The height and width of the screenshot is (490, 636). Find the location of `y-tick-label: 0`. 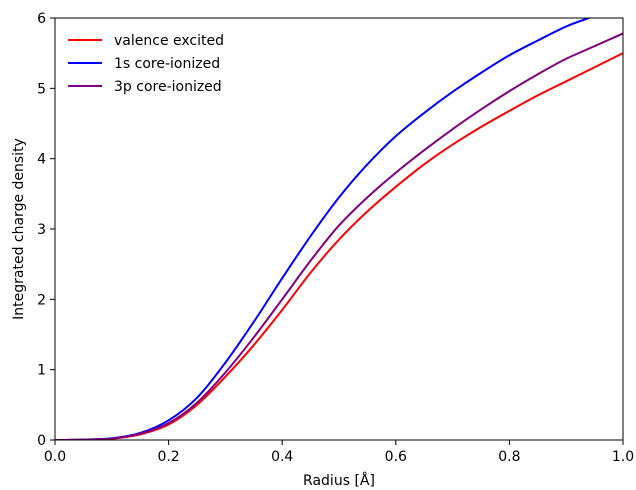

y-tick-label: 0 is located at coordinates (41, 441).